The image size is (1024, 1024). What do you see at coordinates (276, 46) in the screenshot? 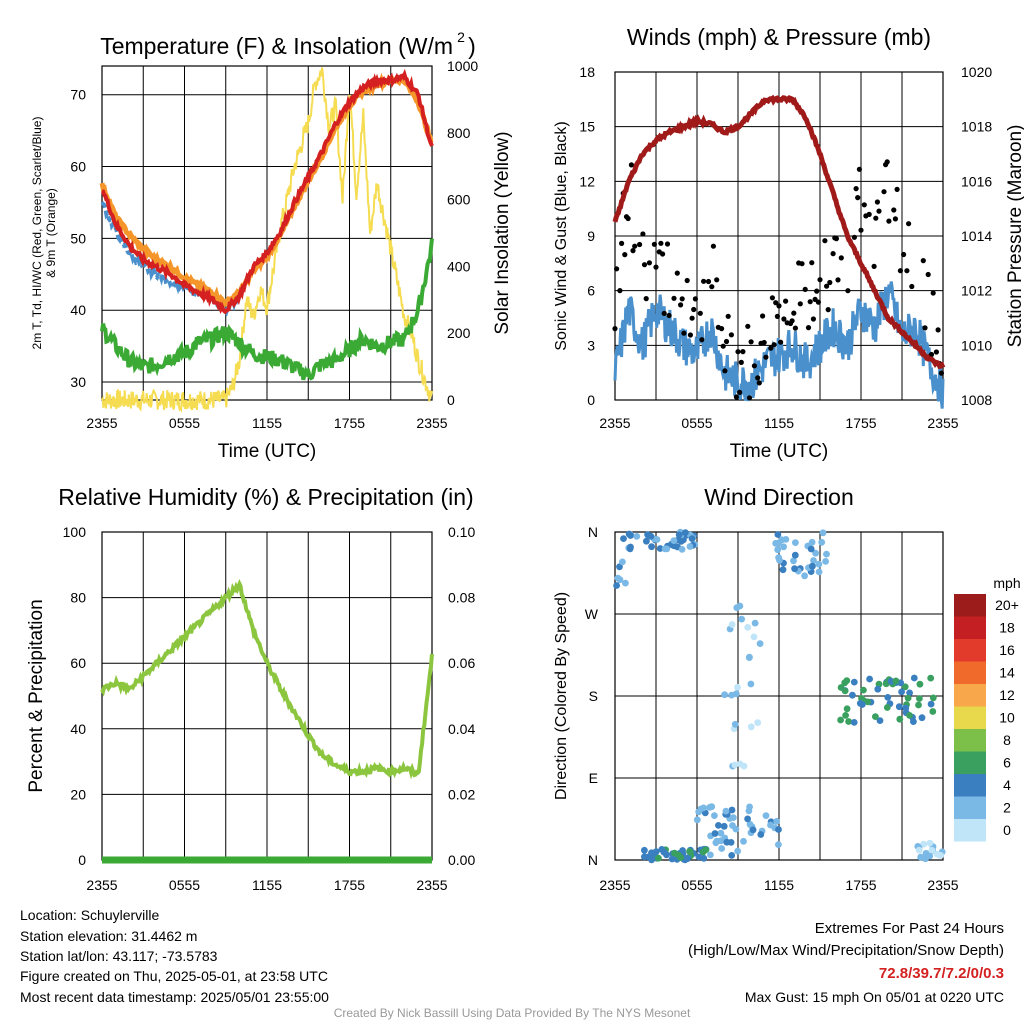
I see `chart-title: Temperature (F) & Insolation (W/m` at bounding box center [276, 46].